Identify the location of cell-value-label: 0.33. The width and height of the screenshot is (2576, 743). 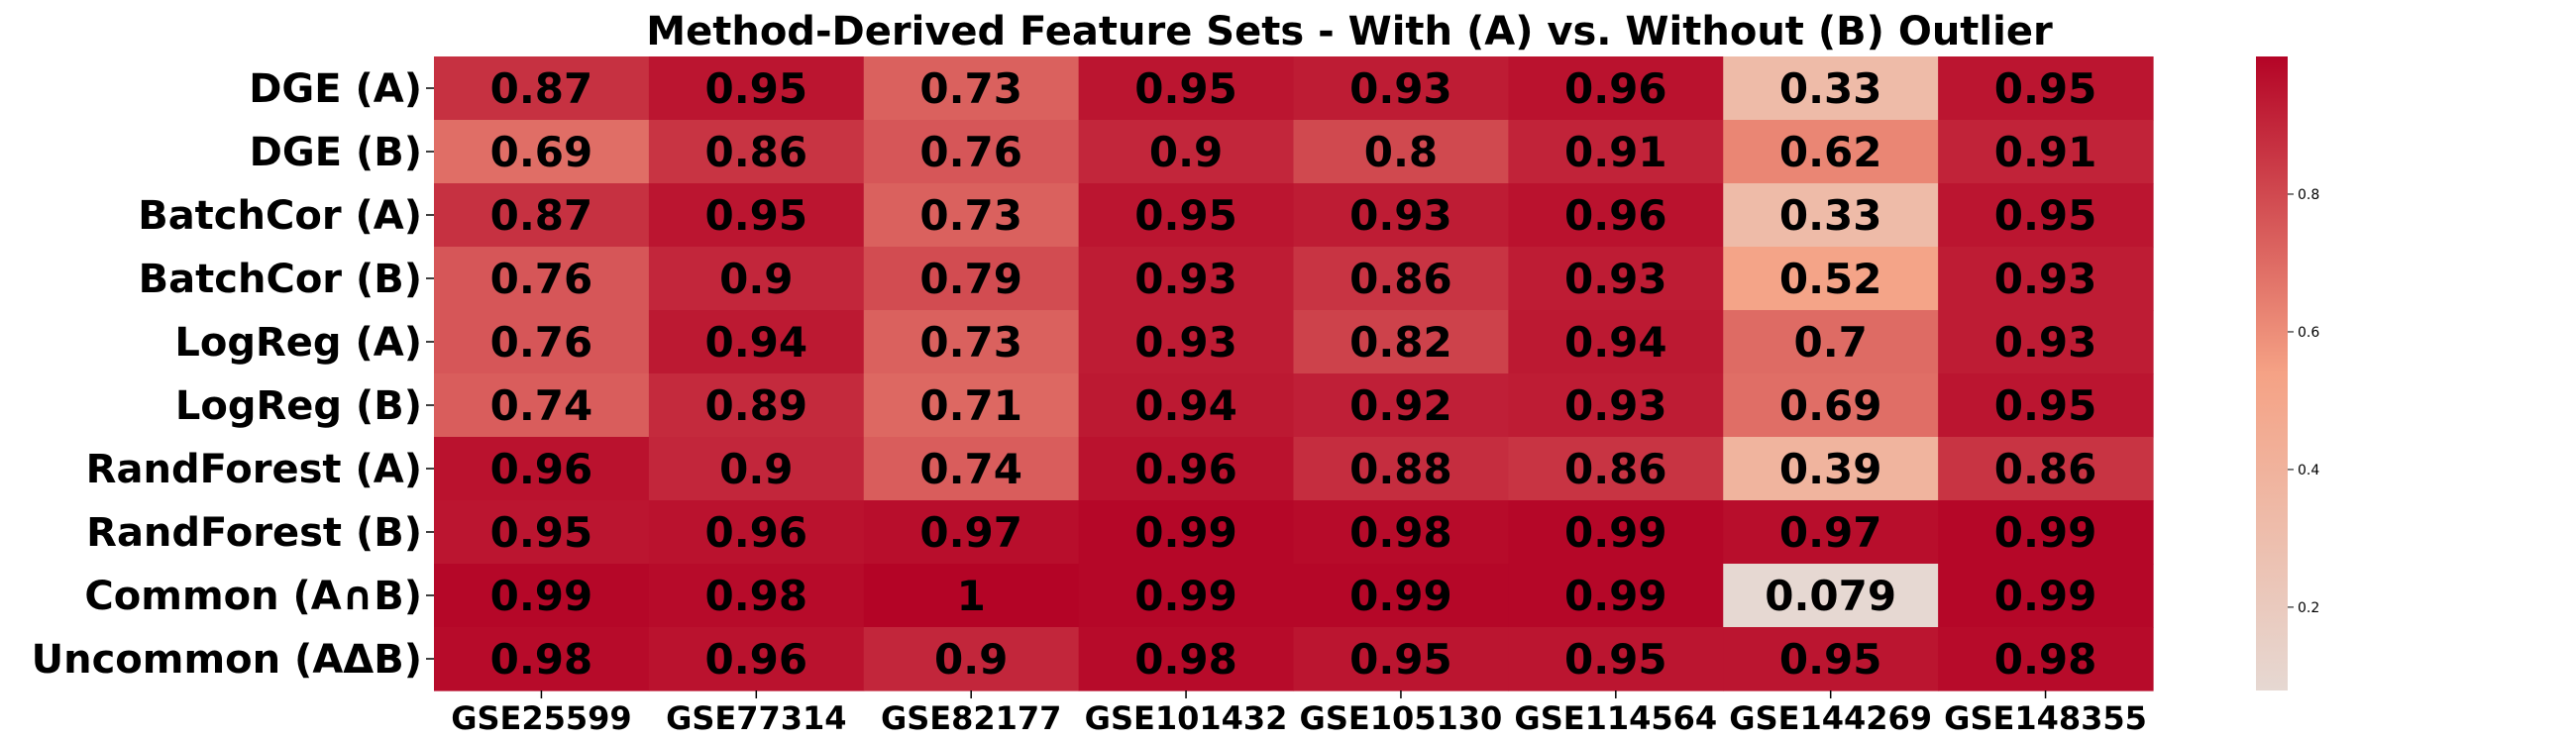
(1830, 216).